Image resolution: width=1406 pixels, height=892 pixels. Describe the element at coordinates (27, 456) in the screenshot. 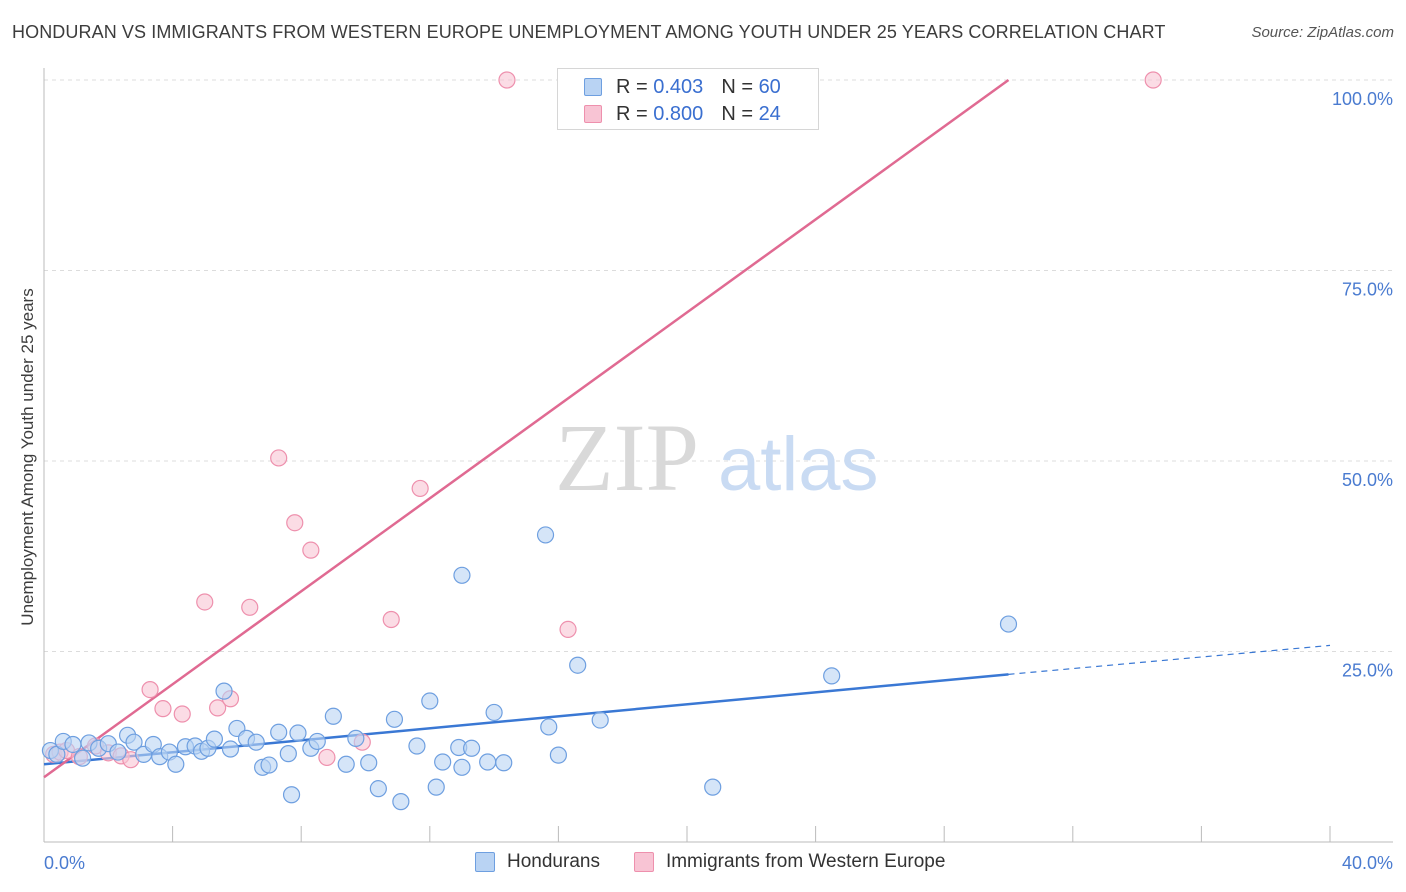

I see `y-axis-label: Unemployment Among Youth under 25 years` at that location.